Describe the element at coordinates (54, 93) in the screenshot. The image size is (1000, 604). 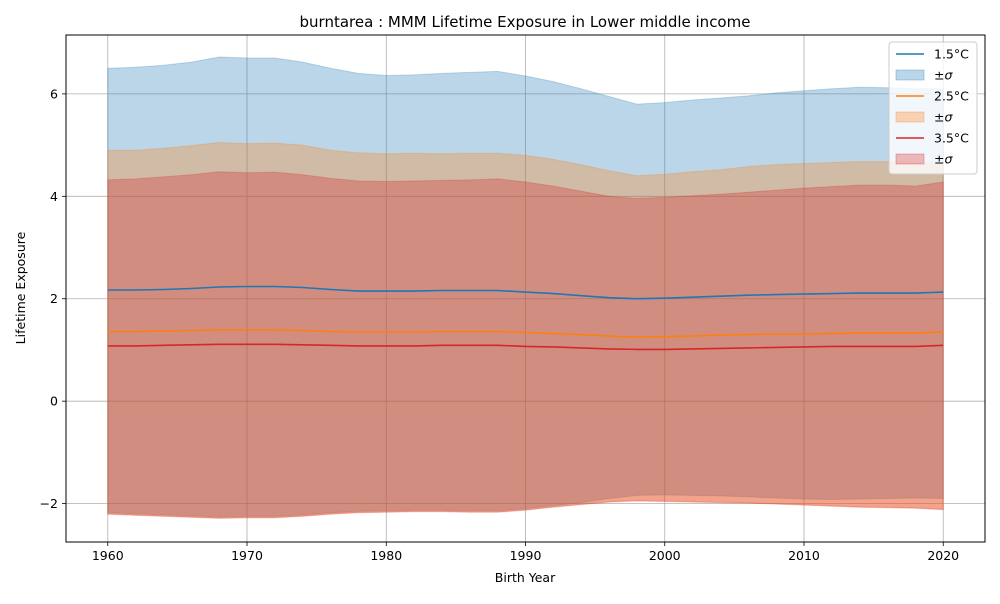
I see `y-tick-label: 6` at that location.